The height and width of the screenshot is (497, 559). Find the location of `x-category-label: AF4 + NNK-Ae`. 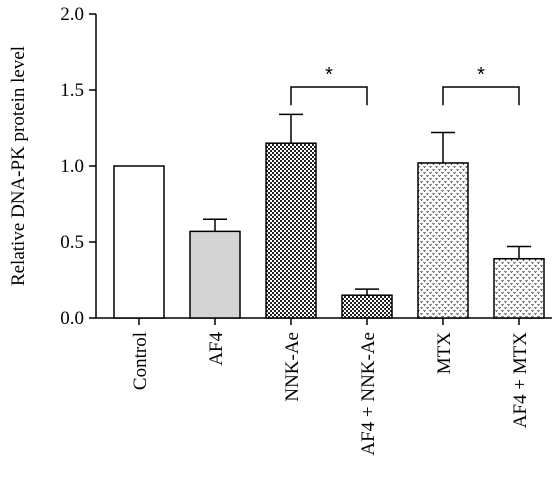

x-category-label: AF4 + NNK-Ae is located at coordinates (368, 394).